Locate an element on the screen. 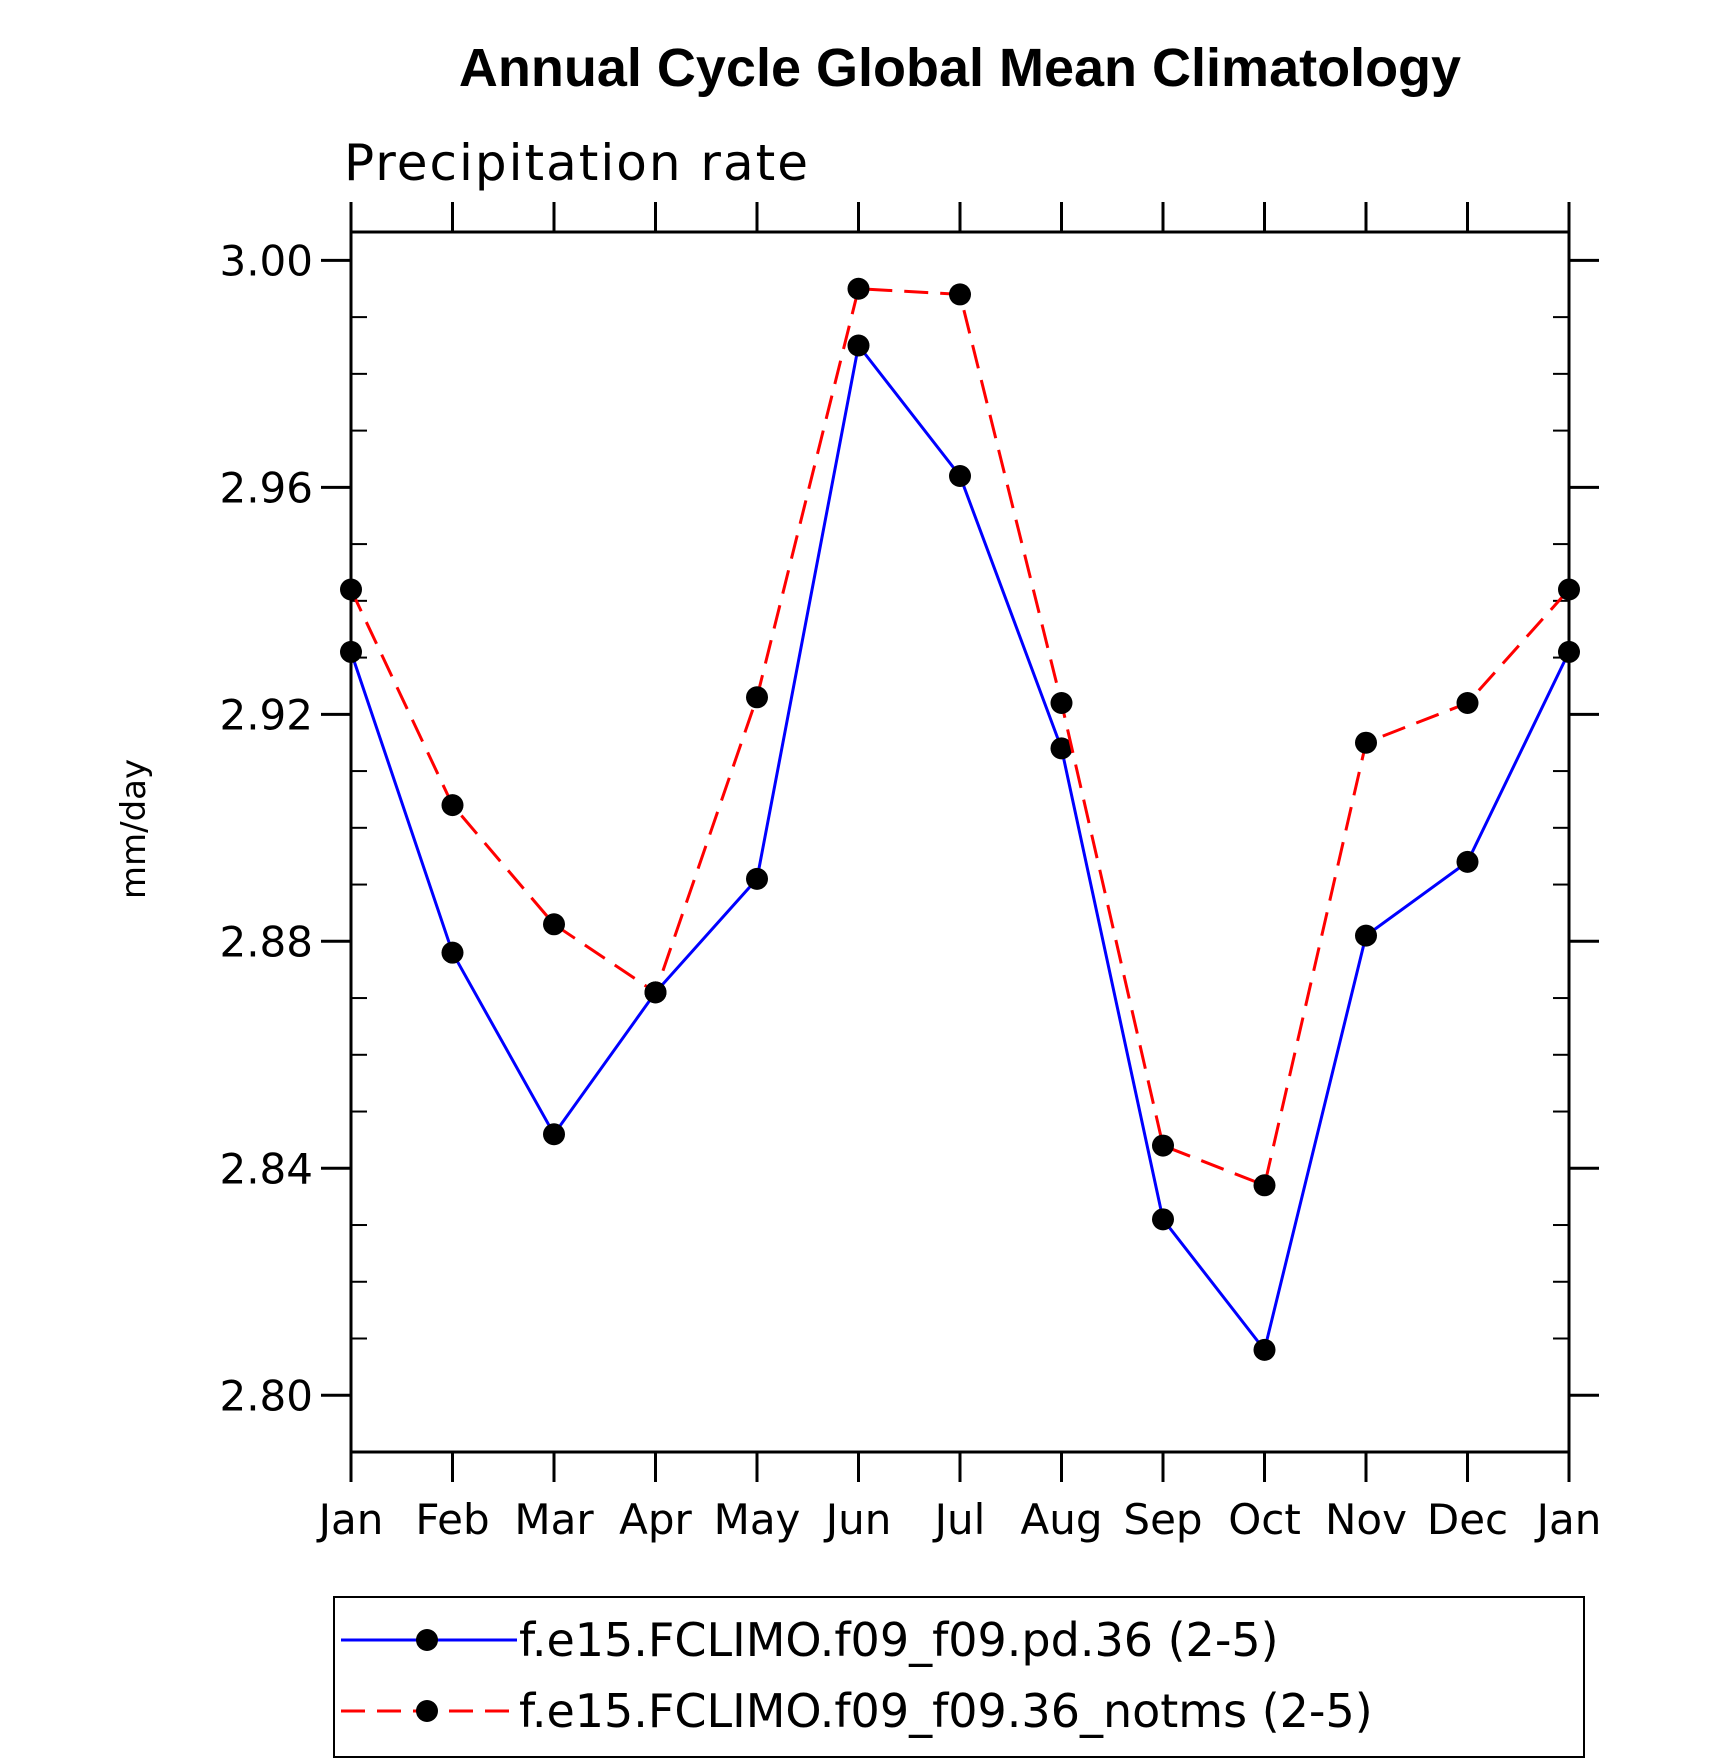 This screenshot has width=1710, height=1762. legend-label-series-2: f.e15.FCLIMO.f09_f09.36_notms (2-5) is located at coordinates (946, 1711).